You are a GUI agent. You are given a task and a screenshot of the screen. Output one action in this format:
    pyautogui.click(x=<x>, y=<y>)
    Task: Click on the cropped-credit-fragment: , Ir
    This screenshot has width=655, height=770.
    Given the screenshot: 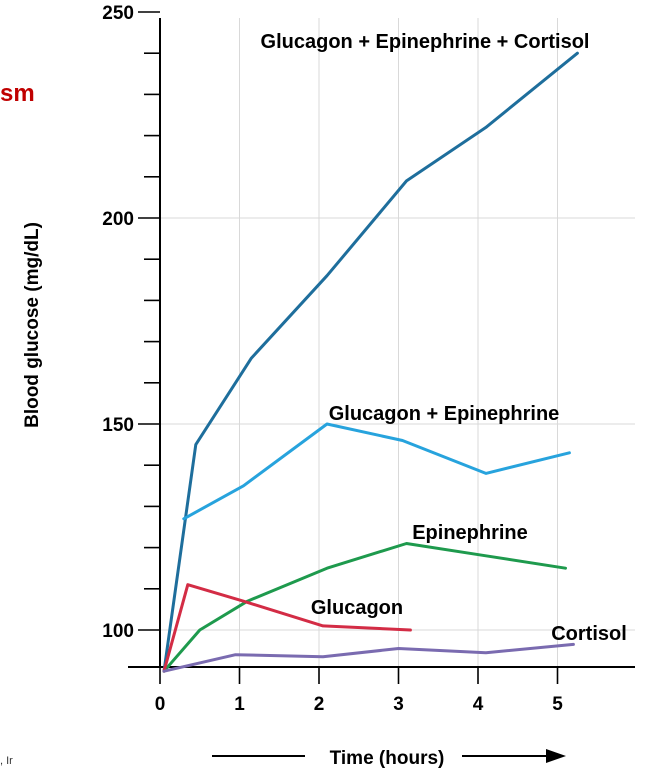 What is the action you would take?
    pyautogui.click(x=6, y=761)
    